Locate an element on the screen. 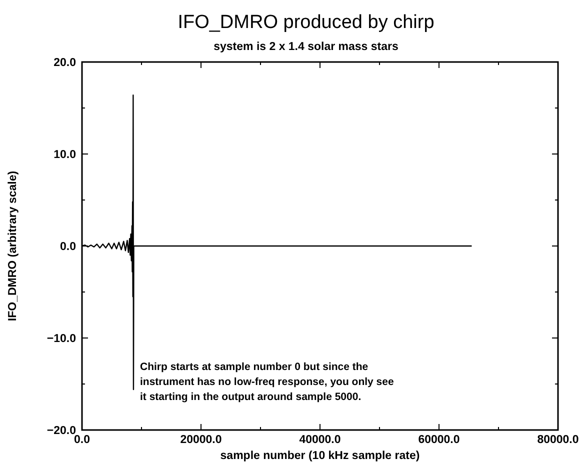 The height and width of the screenshot is (464, 582). y-tick-label: 20.0 is located at coordinates (65, 63).